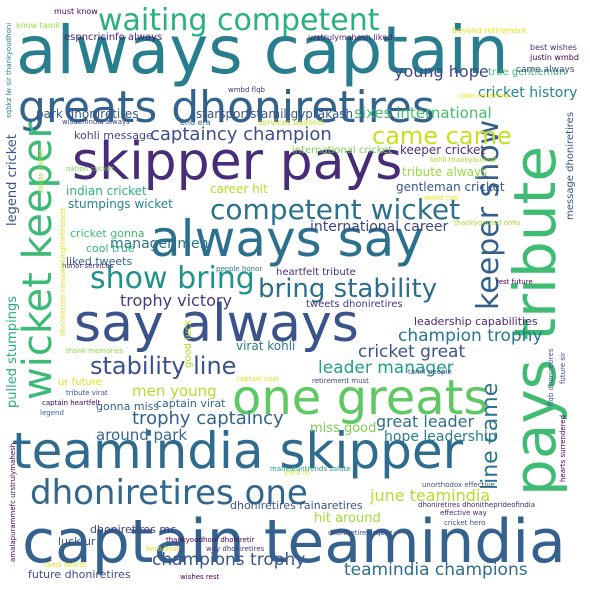 Image resolution: width=590 pixels, height=590 pixels. I want to click on word-june-teamindia: june teamindia, so click(430, 495).